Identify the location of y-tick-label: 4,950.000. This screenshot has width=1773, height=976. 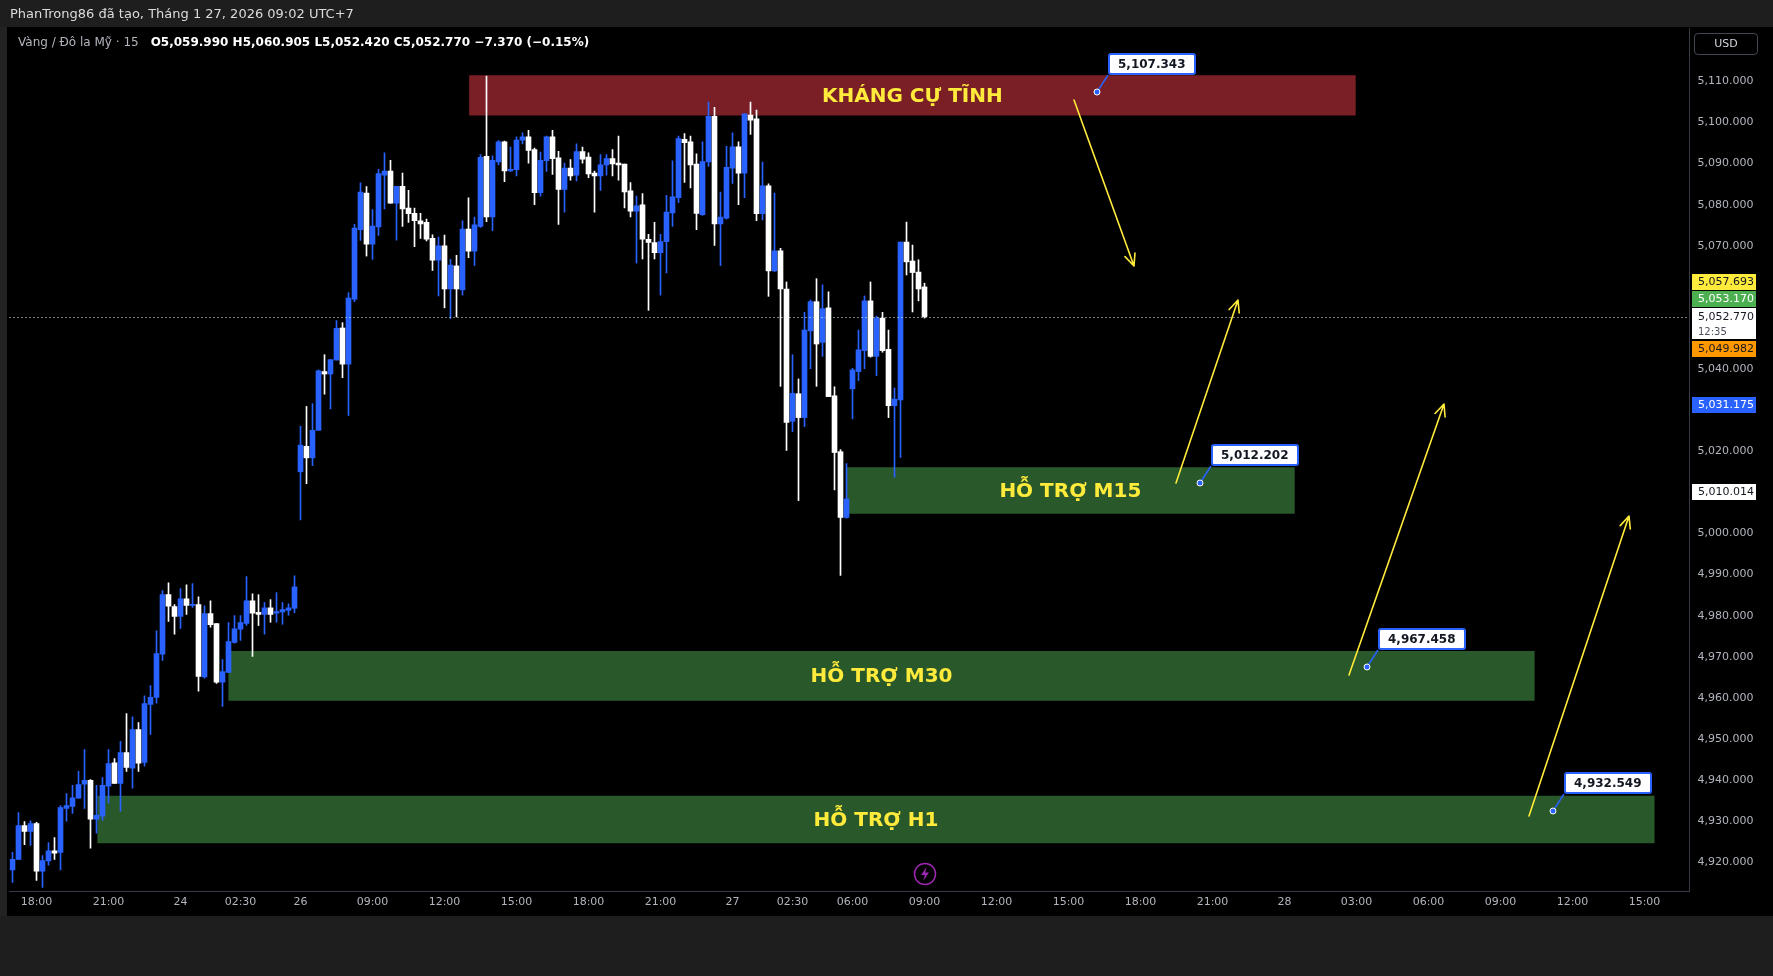
(1725, 738).